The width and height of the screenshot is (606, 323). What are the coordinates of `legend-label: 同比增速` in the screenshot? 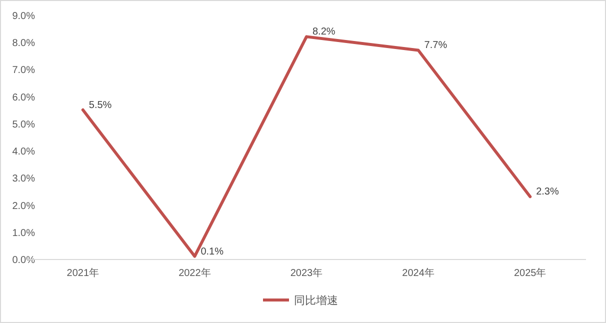 It's located at (316, 300).